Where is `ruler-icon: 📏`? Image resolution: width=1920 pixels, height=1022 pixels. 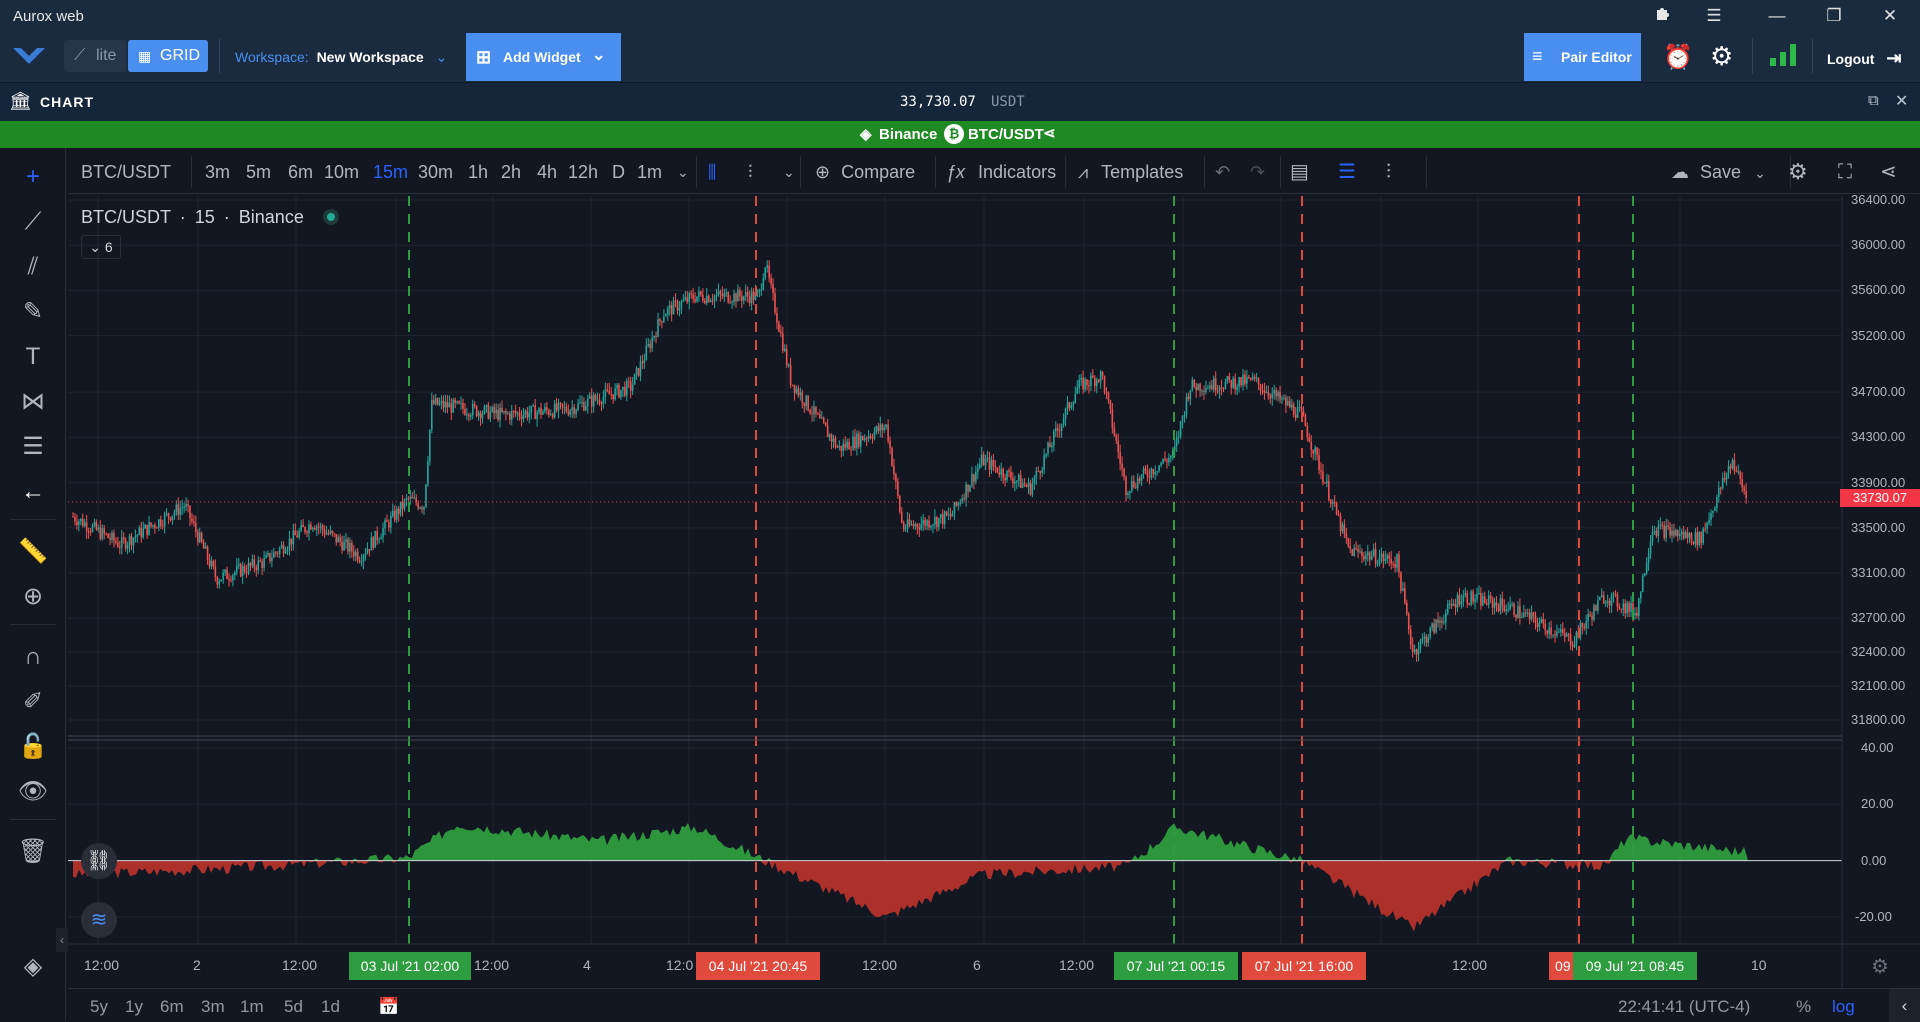 ruler-icon: 📏 is located at coordinates (33, 551).